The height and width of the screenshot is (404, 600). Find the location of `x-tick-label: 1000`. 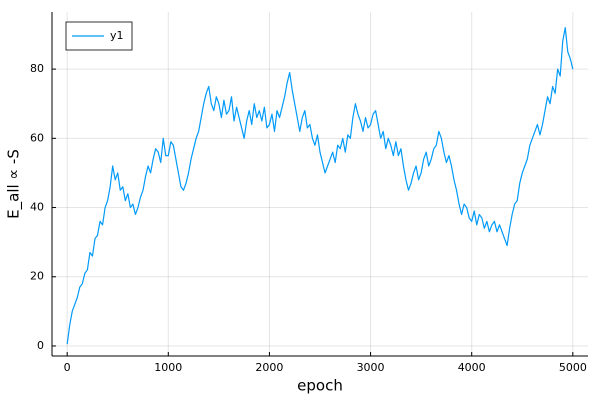

x-tick-label: 1000 is located at coordinates (168, 367).